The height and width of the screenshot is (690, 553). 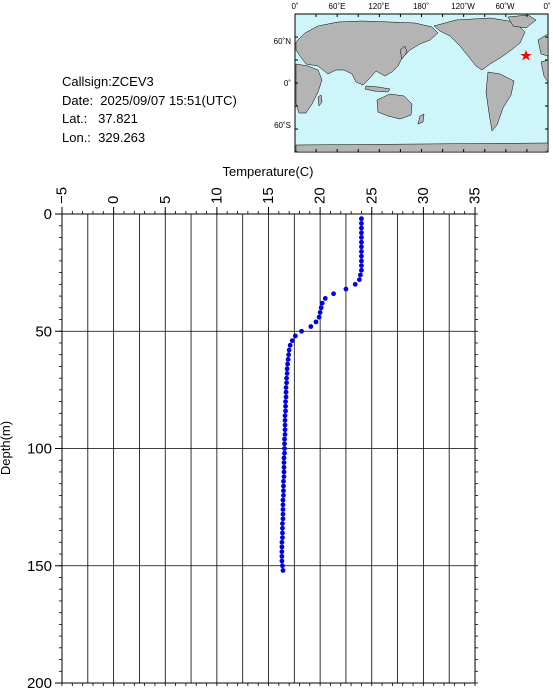 I want to click on map-lat-label: 60˚S, so click(x=282, y=125).